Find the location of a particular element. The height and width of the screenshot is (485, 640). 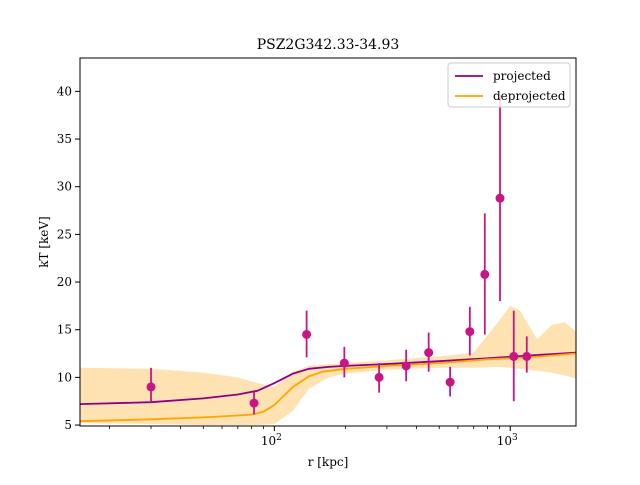

series-line-layer is located at coordinates (328, 387).